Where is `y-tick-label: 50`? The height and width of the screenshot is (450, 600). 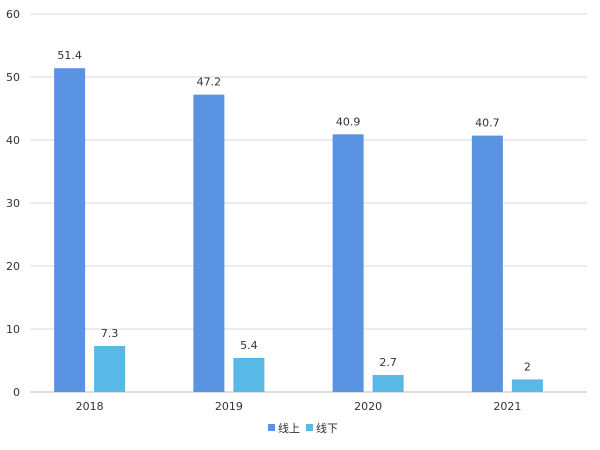
y-tick-label: 50 is located at coordinates (13, 77).